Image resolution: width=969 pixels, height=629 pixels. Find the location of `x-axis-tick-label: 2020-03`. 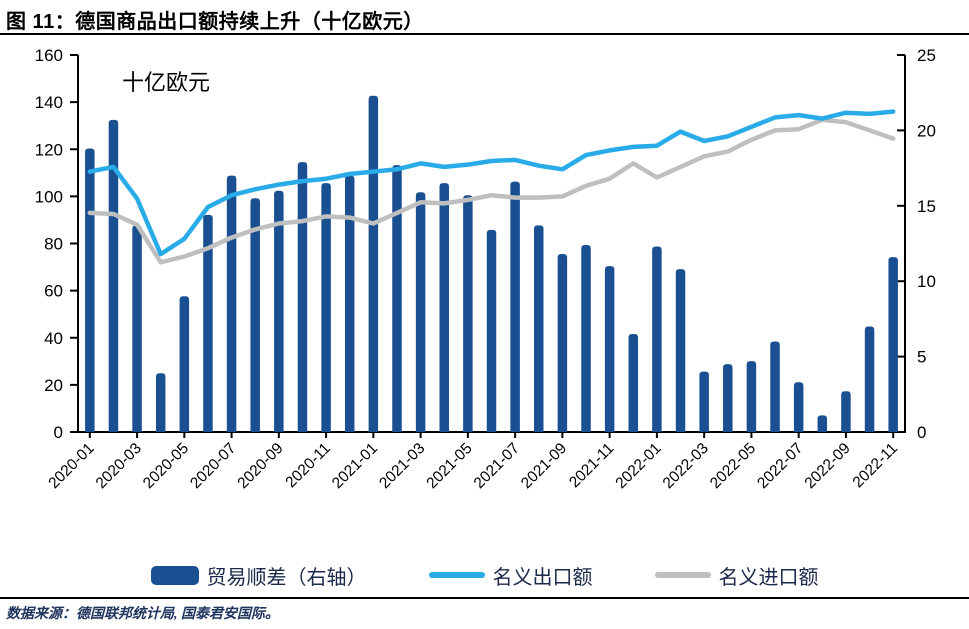

x-axis-tick-label: 2020-03 is located at coordinates (119, 466).